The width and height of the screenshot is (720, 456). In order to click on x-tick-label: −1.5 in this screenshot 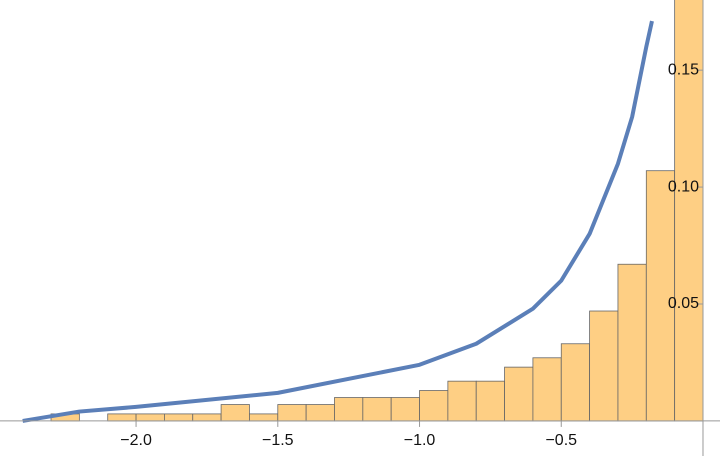, I will do `click(278, 440)`.